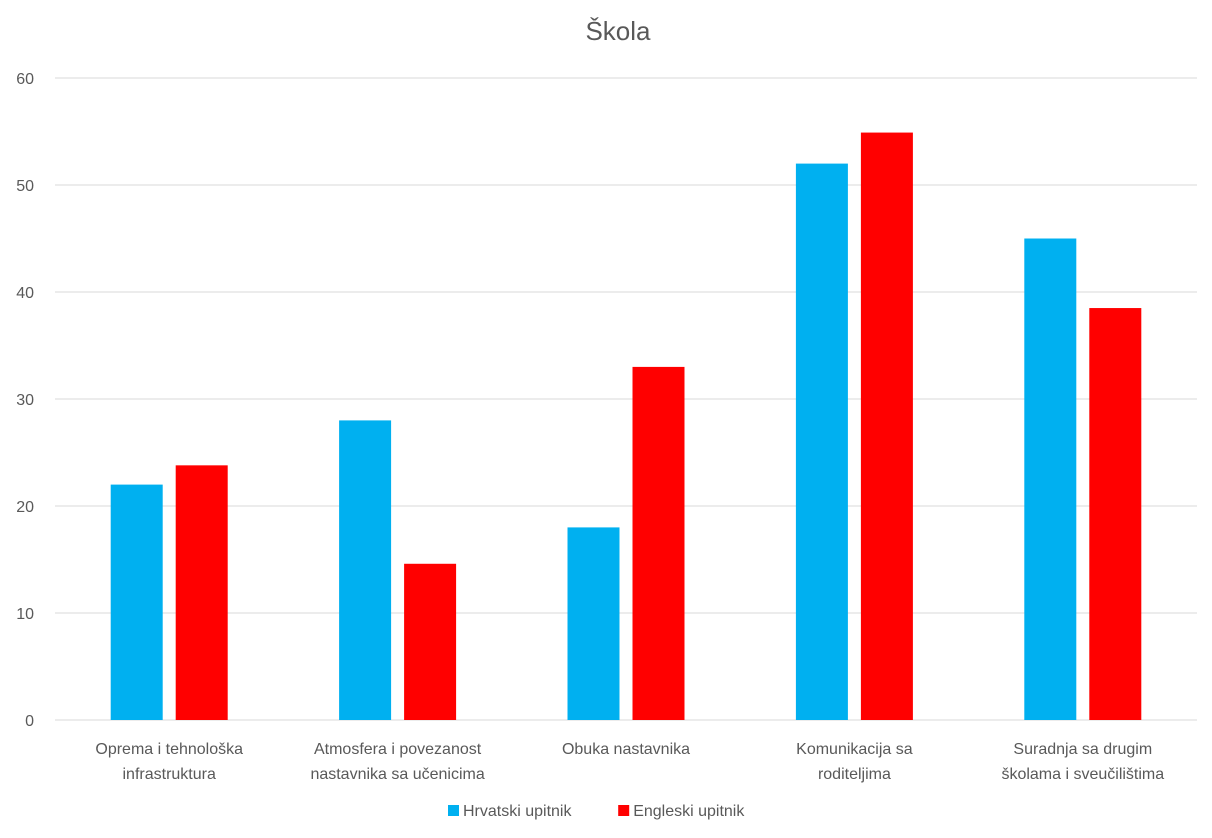 The width and height of the screenshot is (1212, 838). Describe the element at coordinates (618, 31) in the screenshot. I see `chart-title: Škola` at that location.